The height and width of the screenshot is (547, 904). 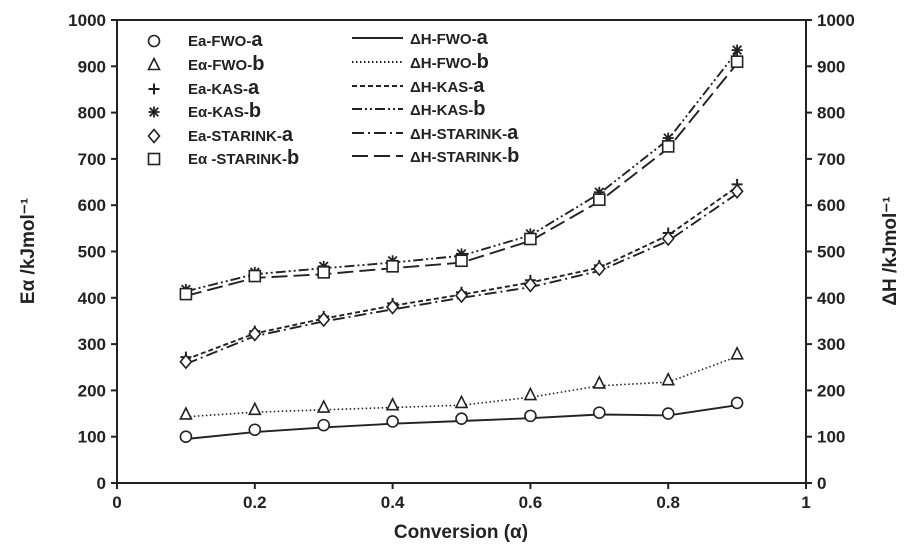 What do you see at coordinates (92, 298) in the screenshot?
I see `y-left-tick-label: 400` at bounding box center [92, 298].